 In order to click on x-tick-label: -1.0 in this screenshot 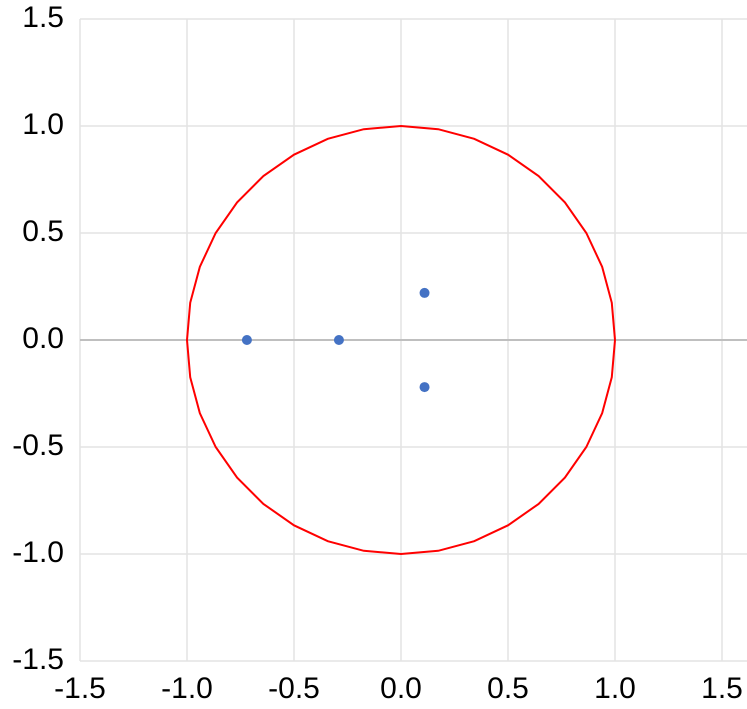, I will do `click(187, 688)`.